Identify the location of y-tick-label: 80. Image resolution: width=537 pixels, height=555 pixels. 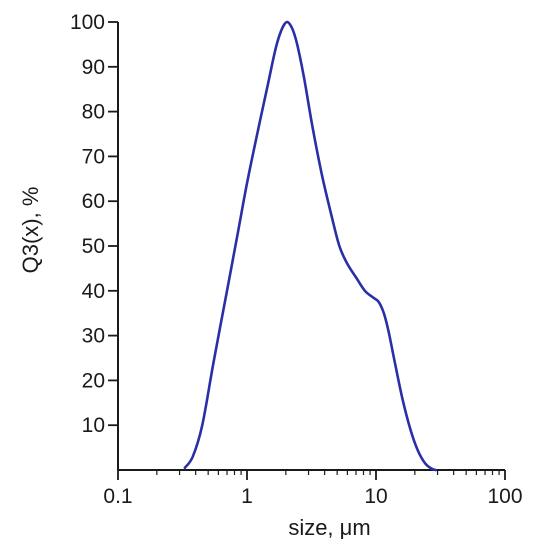
(93, 112).